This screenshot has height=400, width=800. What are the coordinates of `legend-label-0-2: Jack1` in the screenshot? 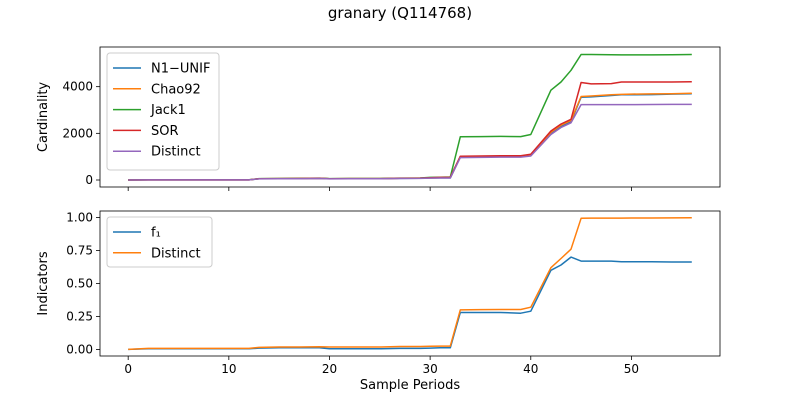 It's located at (168, 110).